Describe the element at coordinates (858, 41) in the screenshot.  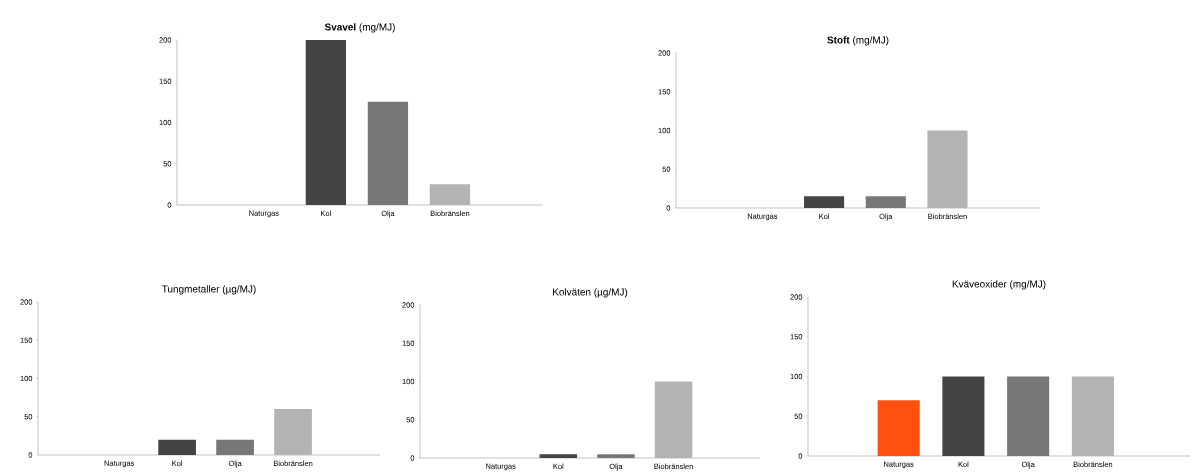
I see `chart-title: Stoft (mg/MJ)` at that location.